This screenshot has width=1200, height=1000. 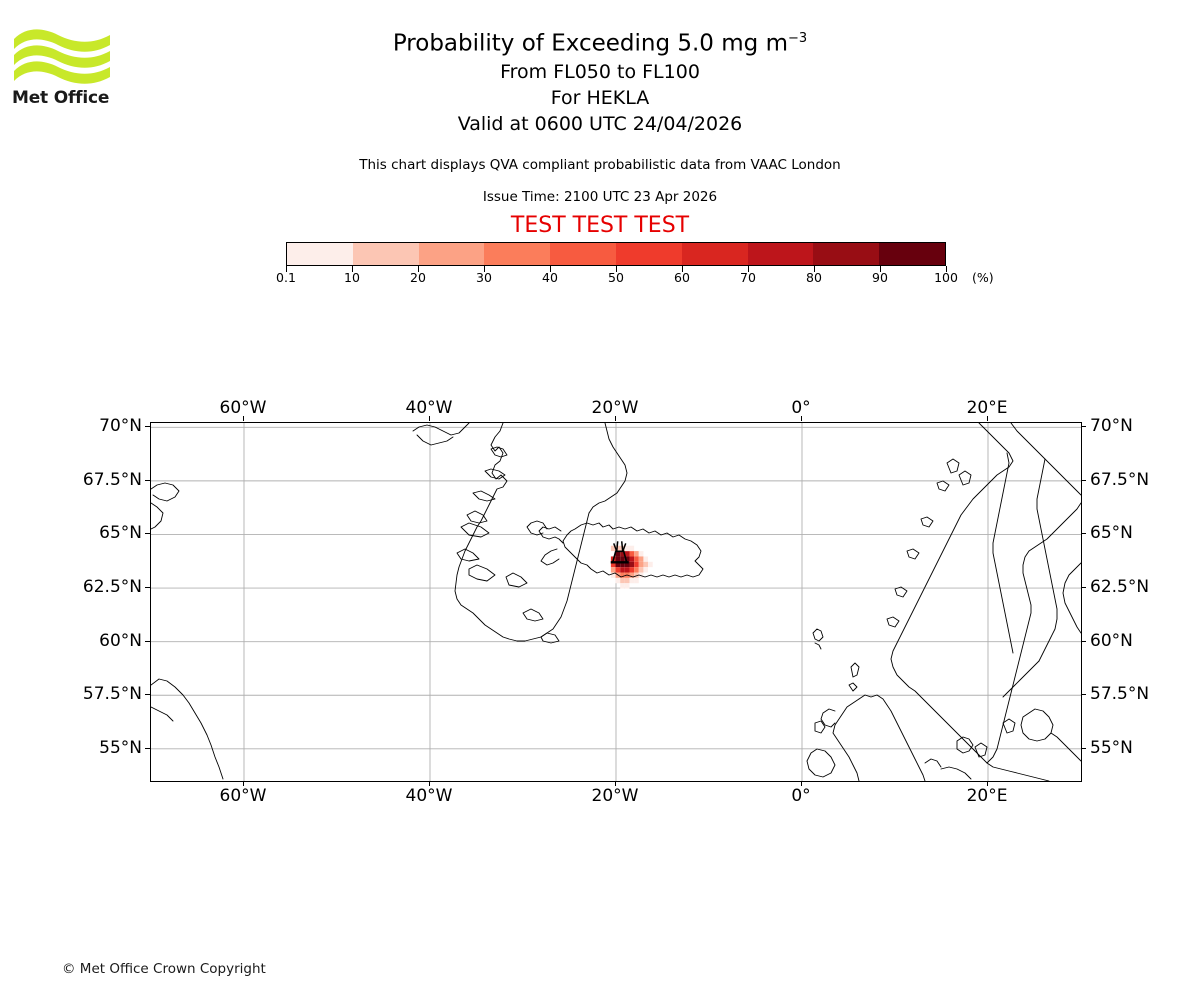 What do you see at coordinates (820, 727) in the screenshot?
I see `outer-hebrides` at bounding box center [820, 727].